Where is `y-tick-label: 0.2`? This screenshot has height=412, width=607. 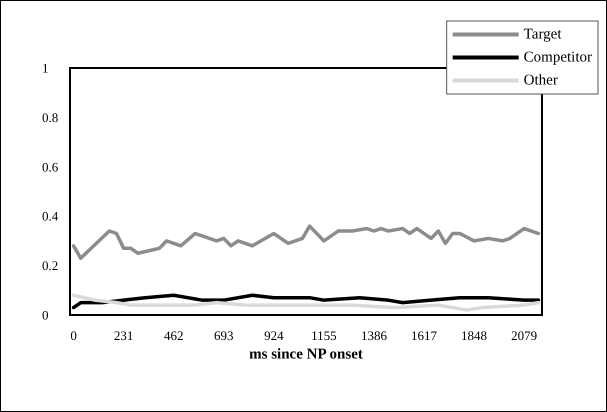 y-tick-label: 0.2 is located at coordinates (50, 266).